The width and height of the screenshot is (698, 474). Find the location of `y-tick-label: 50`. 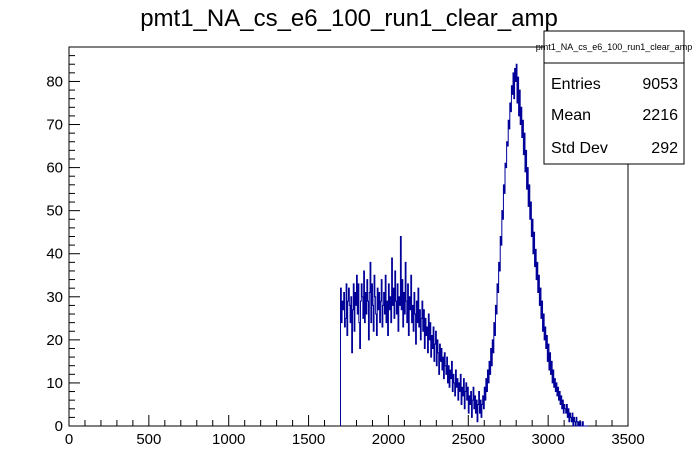

y-tick-label: 50 is located at coordinates (54, 211).